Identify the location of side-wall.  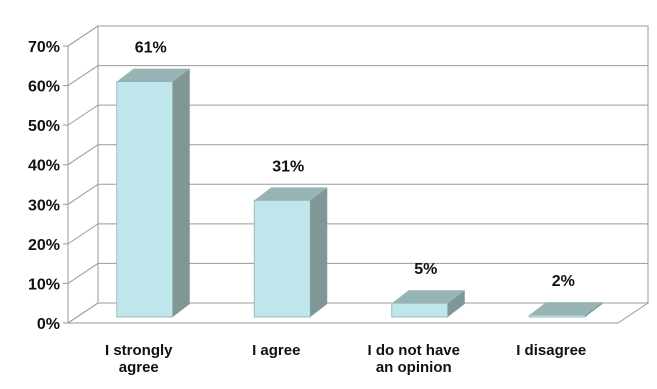
(83, 174).